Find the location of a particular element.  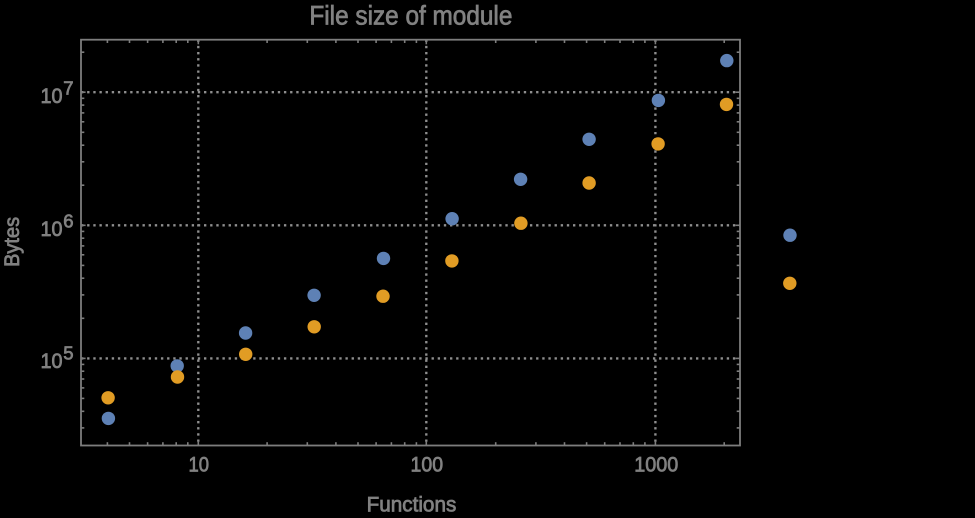

svg-text: 7 is located at coordinates (68, 87).